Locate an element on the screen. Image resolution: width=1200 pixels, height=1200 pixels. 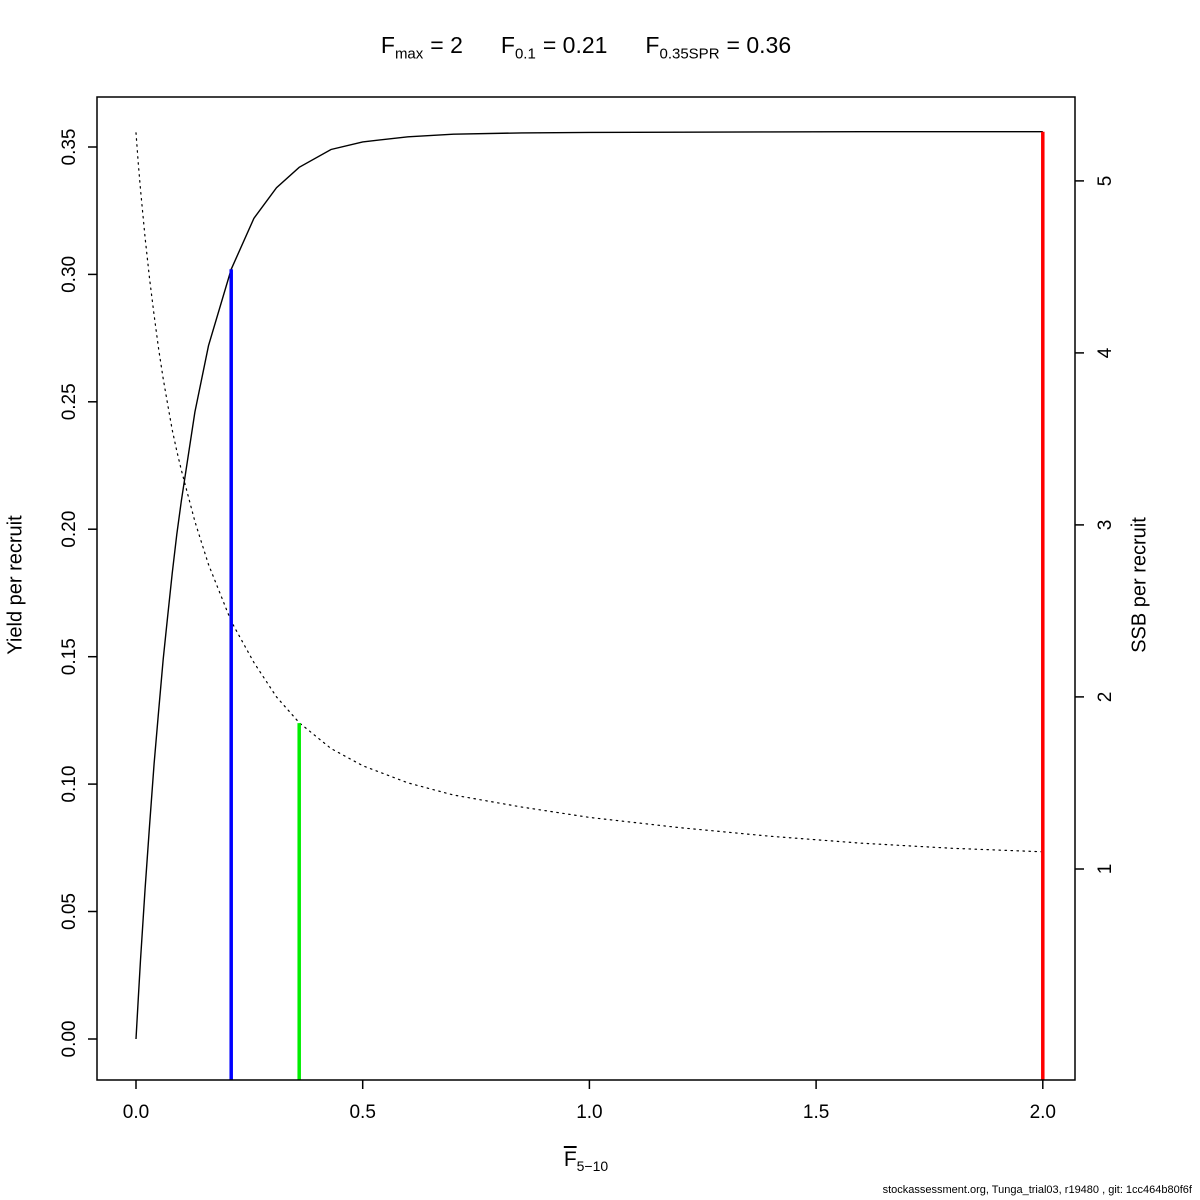
svg-text: 0.35 is located at coordinates (69, 147).